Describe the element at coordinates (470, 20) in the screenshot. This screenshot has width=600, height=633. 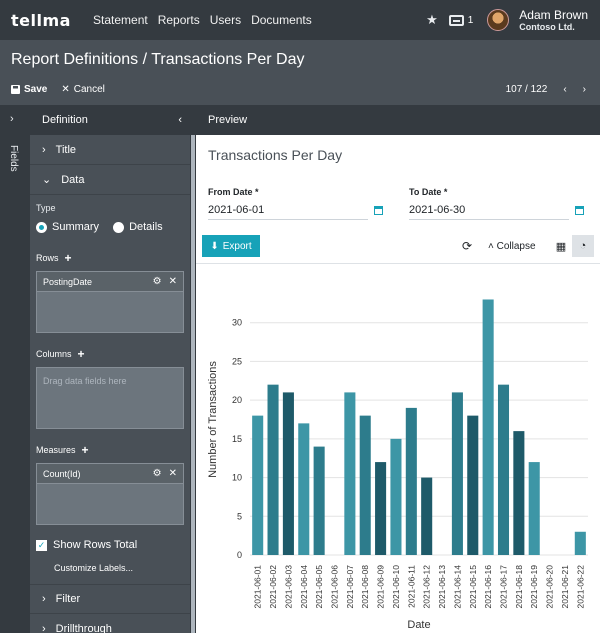
I see `inbox-count: 1` at that location.